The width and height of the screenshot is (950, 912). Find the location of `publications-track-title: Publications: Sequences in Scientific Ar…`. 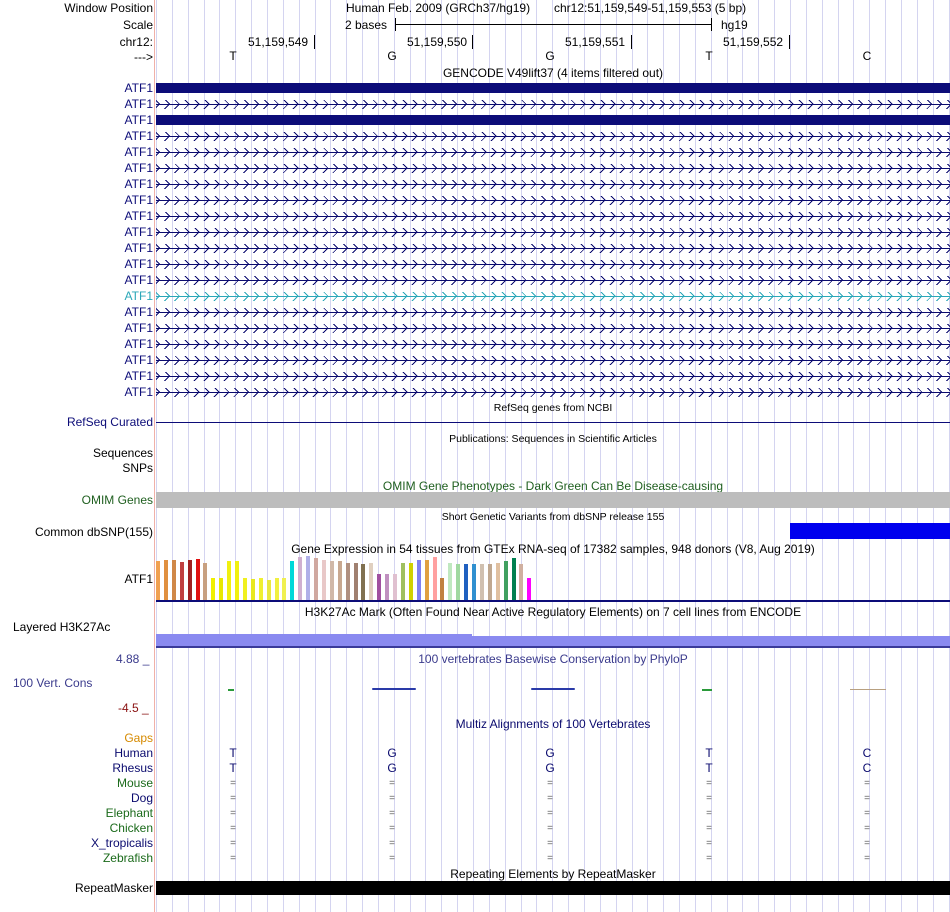

publications-track-title: Publications: Sequences in Scientific Ar… is located at coordinates (553, 439).